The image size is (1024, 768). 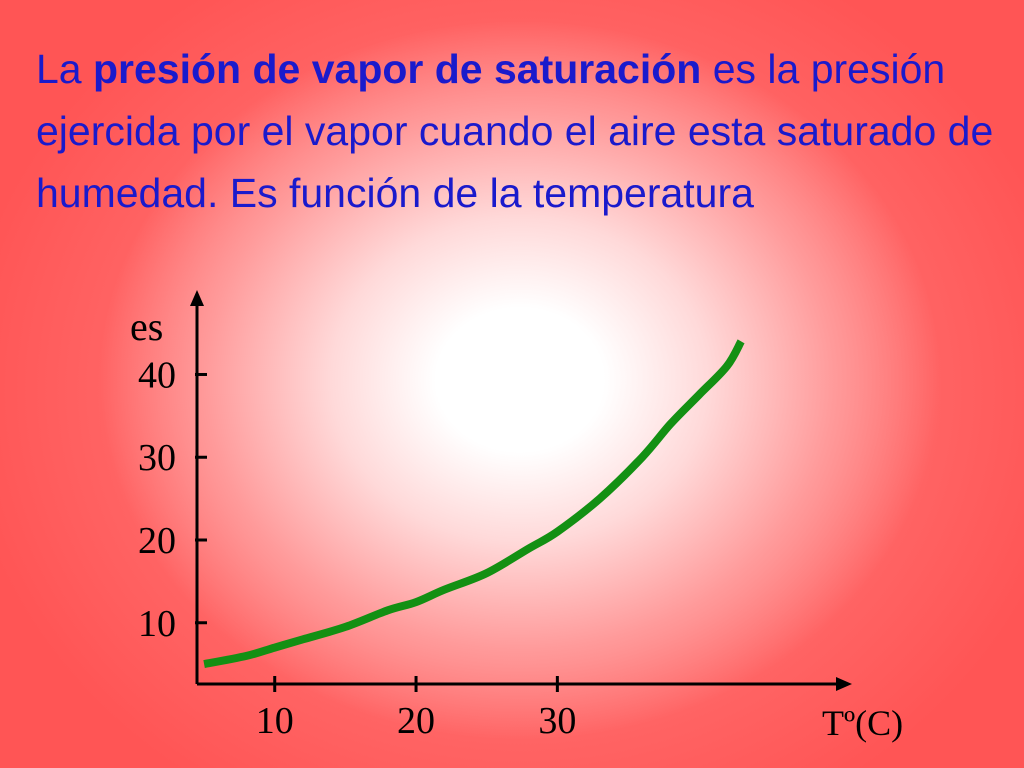 I want to click on x-axis-arrowhead, so click(x=844, y=684).